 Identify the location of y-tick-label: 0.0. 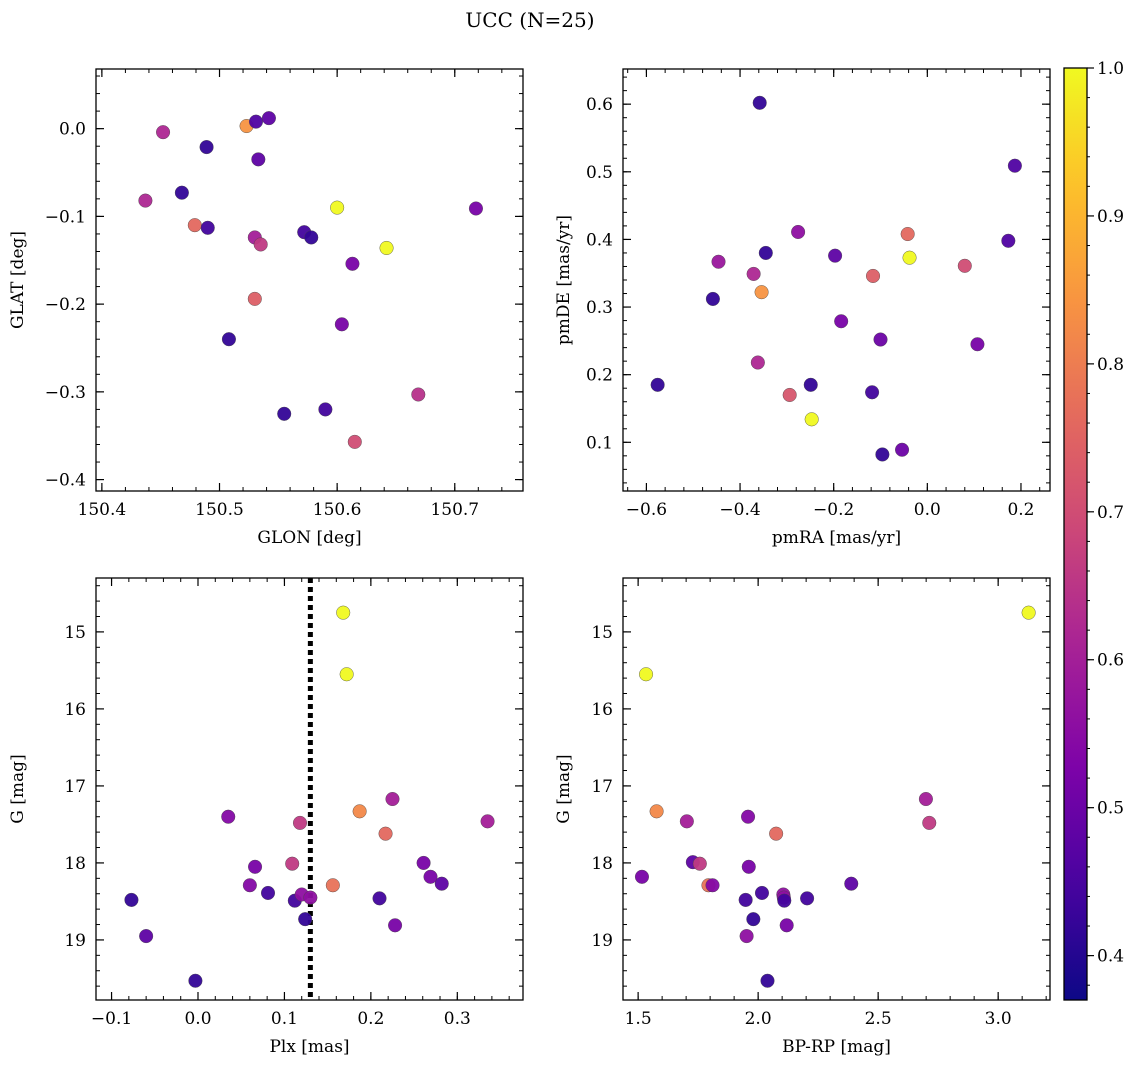
(72, 130).